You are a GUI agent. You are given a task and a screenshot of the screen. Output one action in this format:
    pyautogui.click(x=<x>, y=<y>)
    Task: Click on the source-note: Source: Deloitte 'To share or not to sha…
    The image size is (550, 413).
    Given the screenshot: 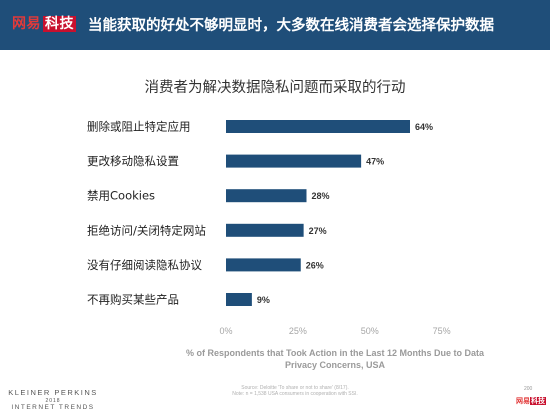 What is the action you would take?
    pyautogui.click(x=295, y=391)
    